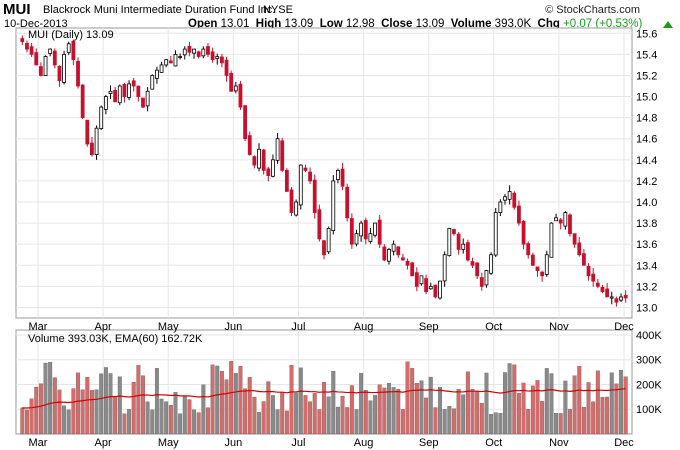 Image resolution: width=680 pixels, height=450 pixels. Describe the element at coordinates (233, 443) in the screenshot. I see `volume-month-label: Jun` at that location.